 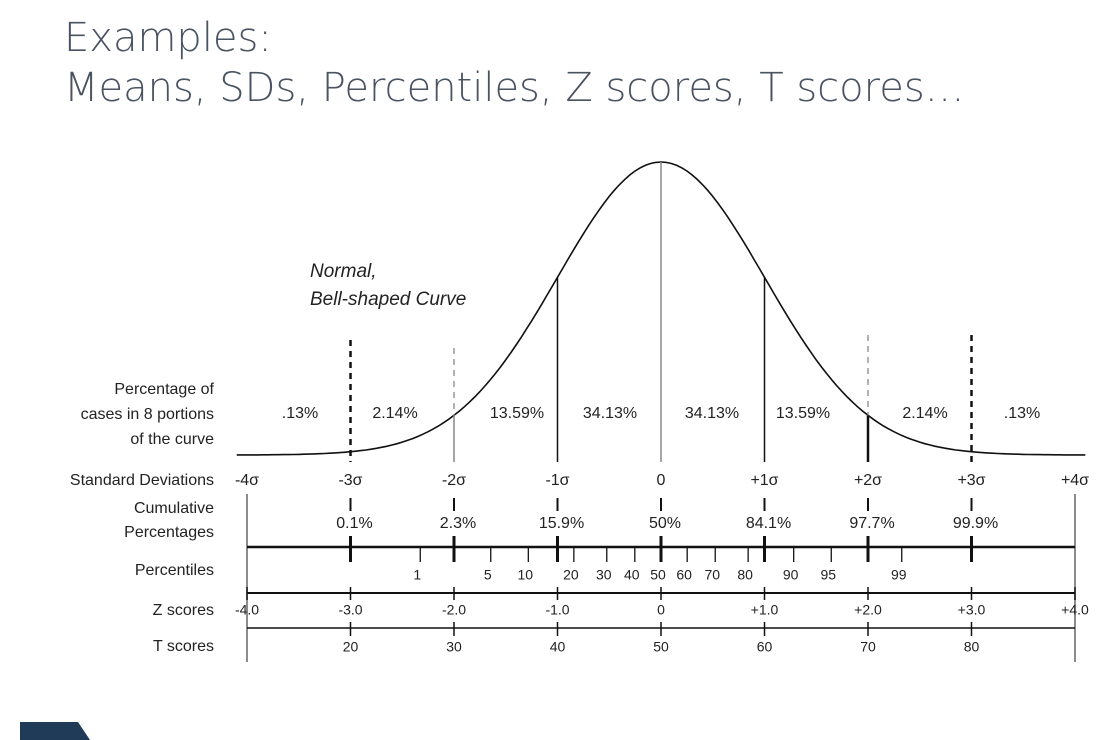 I want to click on cumulative-value: 15.9%, so click(x=561, y=523).